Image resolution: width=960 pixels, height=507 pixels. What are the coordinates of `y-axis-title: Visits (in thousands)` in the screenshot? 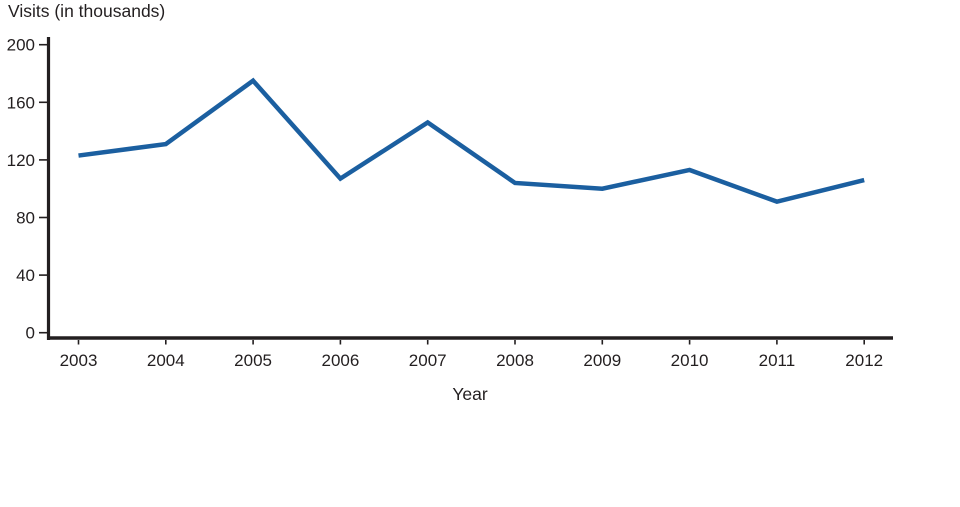 It's located at (86, 11).